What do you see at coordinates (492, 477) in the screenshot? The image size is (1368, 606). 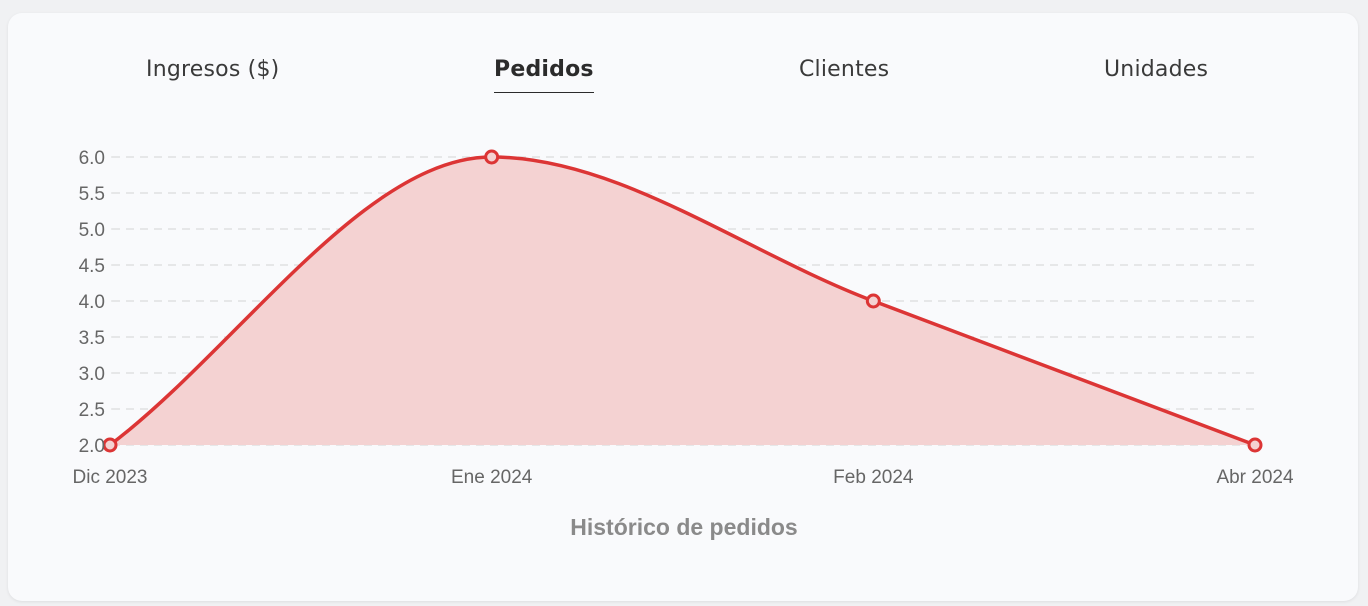 I see `x-tick-label: Ene 2024` at bounding box center [492, 477].